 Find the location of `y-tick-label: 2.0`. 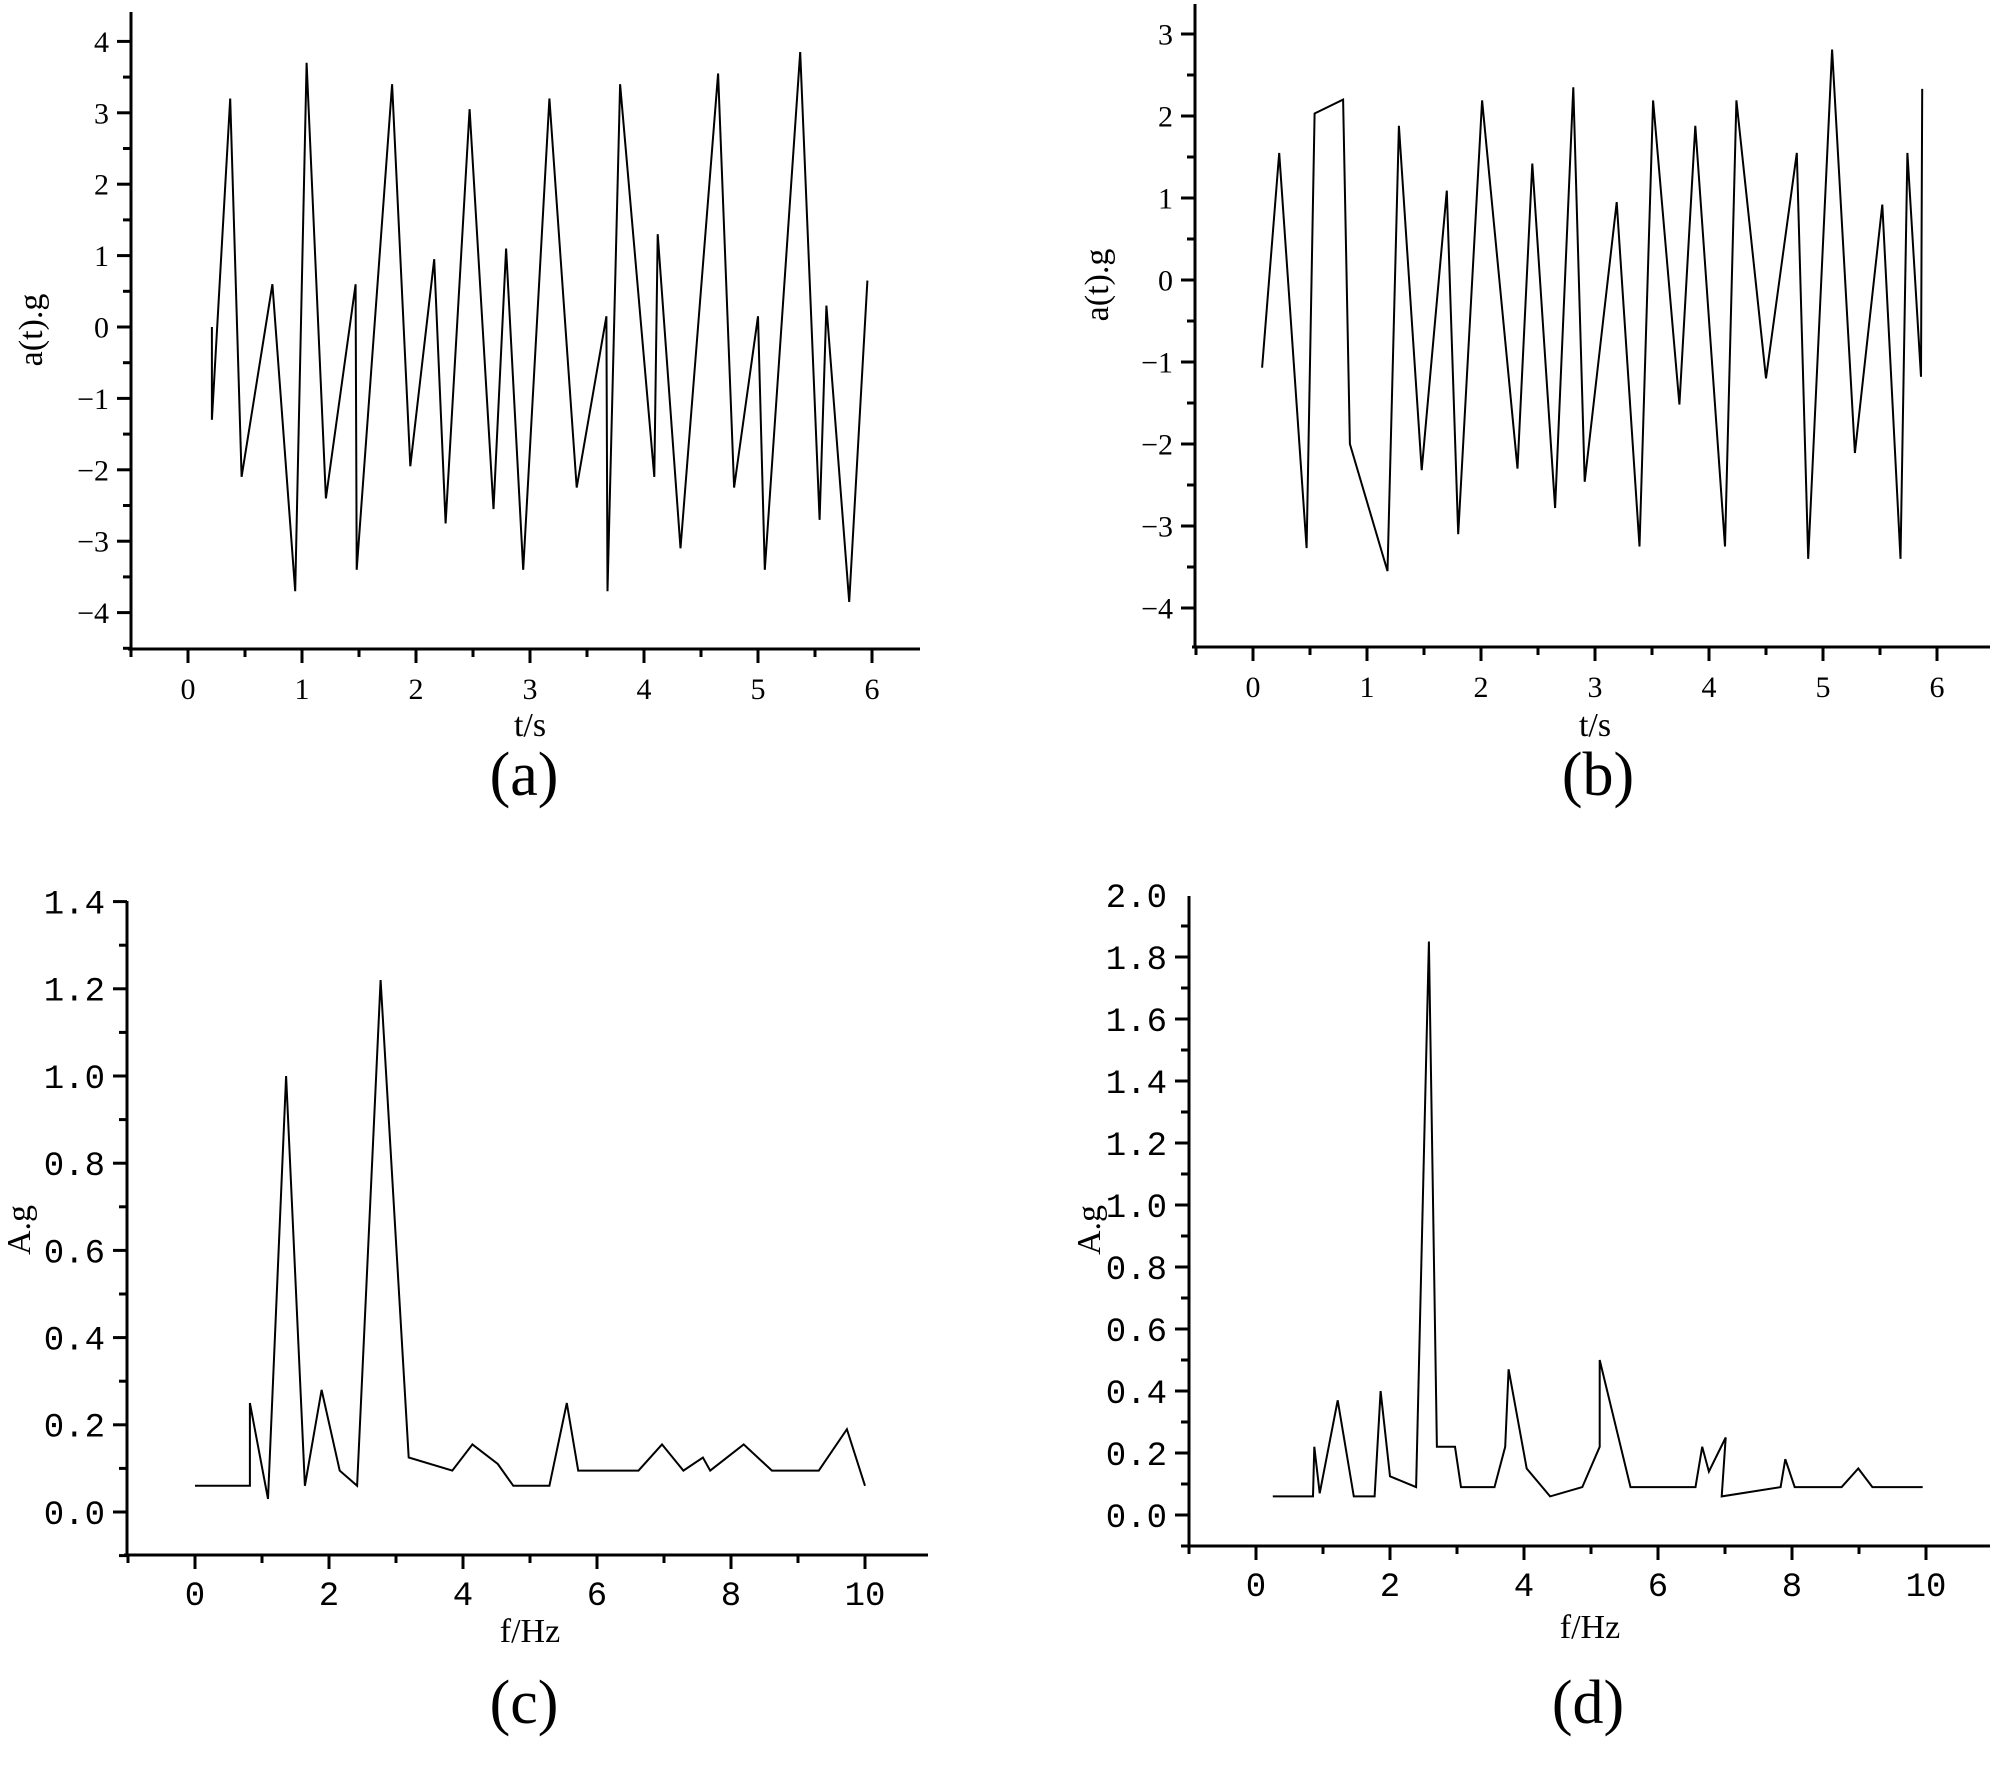

y-tick-label: 2.0 is located at coordinates (1136, 899).